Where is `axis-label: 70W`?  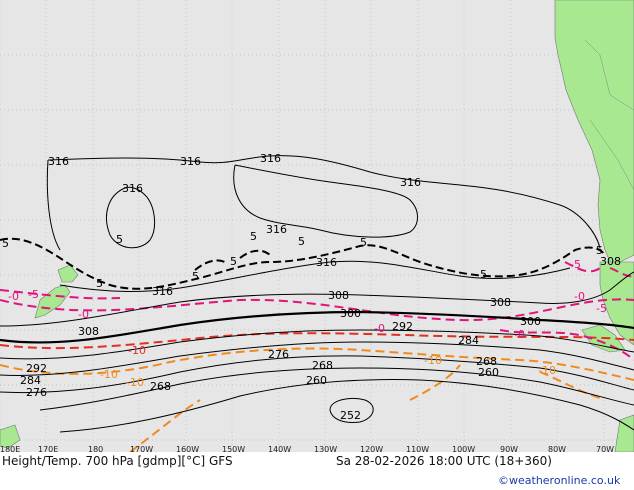 axis-label: 70W is located at coordinates (605, 449).